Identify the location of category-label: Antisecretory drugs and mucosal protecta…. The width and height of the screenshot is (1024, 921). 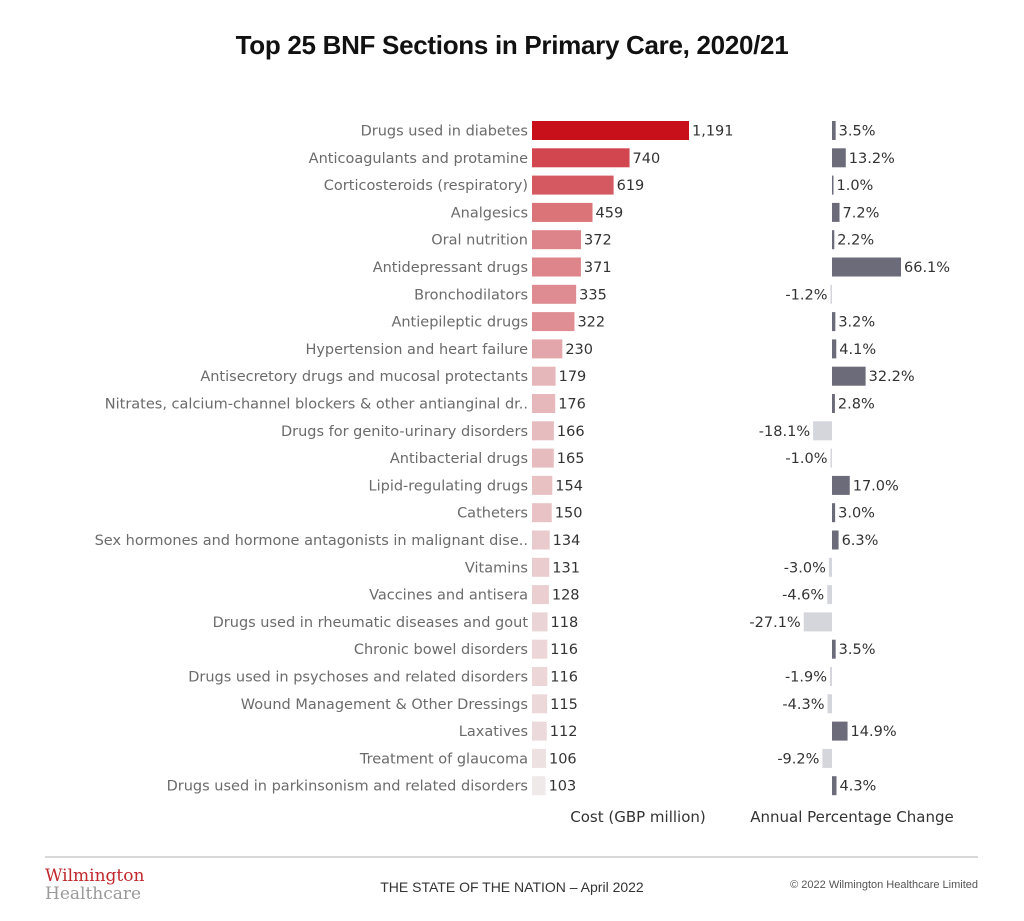
(364, 377).